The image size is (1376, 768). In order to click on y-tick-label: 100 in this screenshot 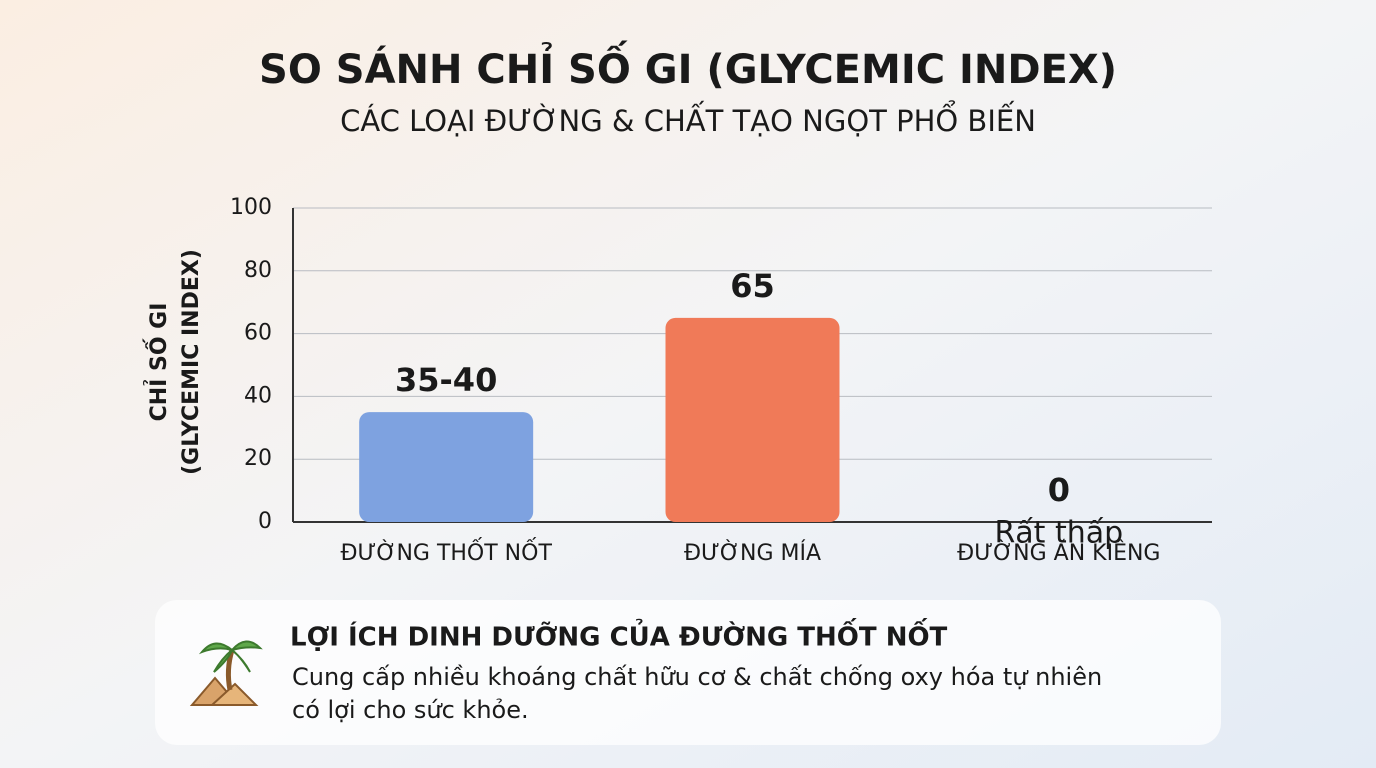, I will do `click(251, 207)`.